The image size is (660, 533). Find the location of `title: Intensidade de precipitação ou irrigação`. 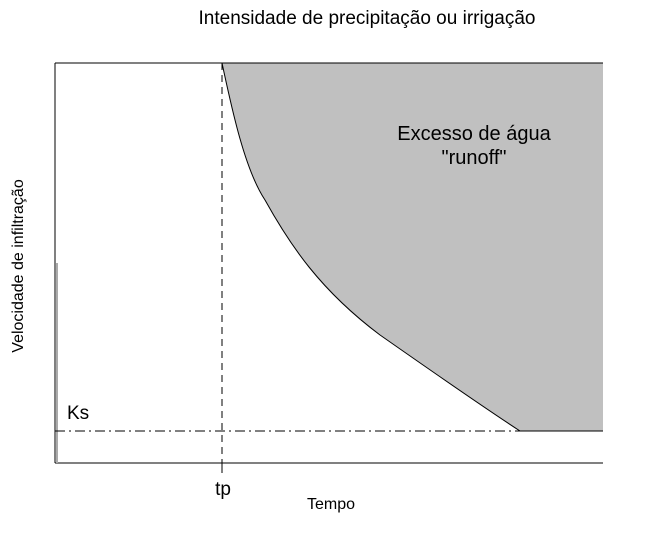

title: Intensidade de precipitação ou irrigação is located at coordinates (367, 18).